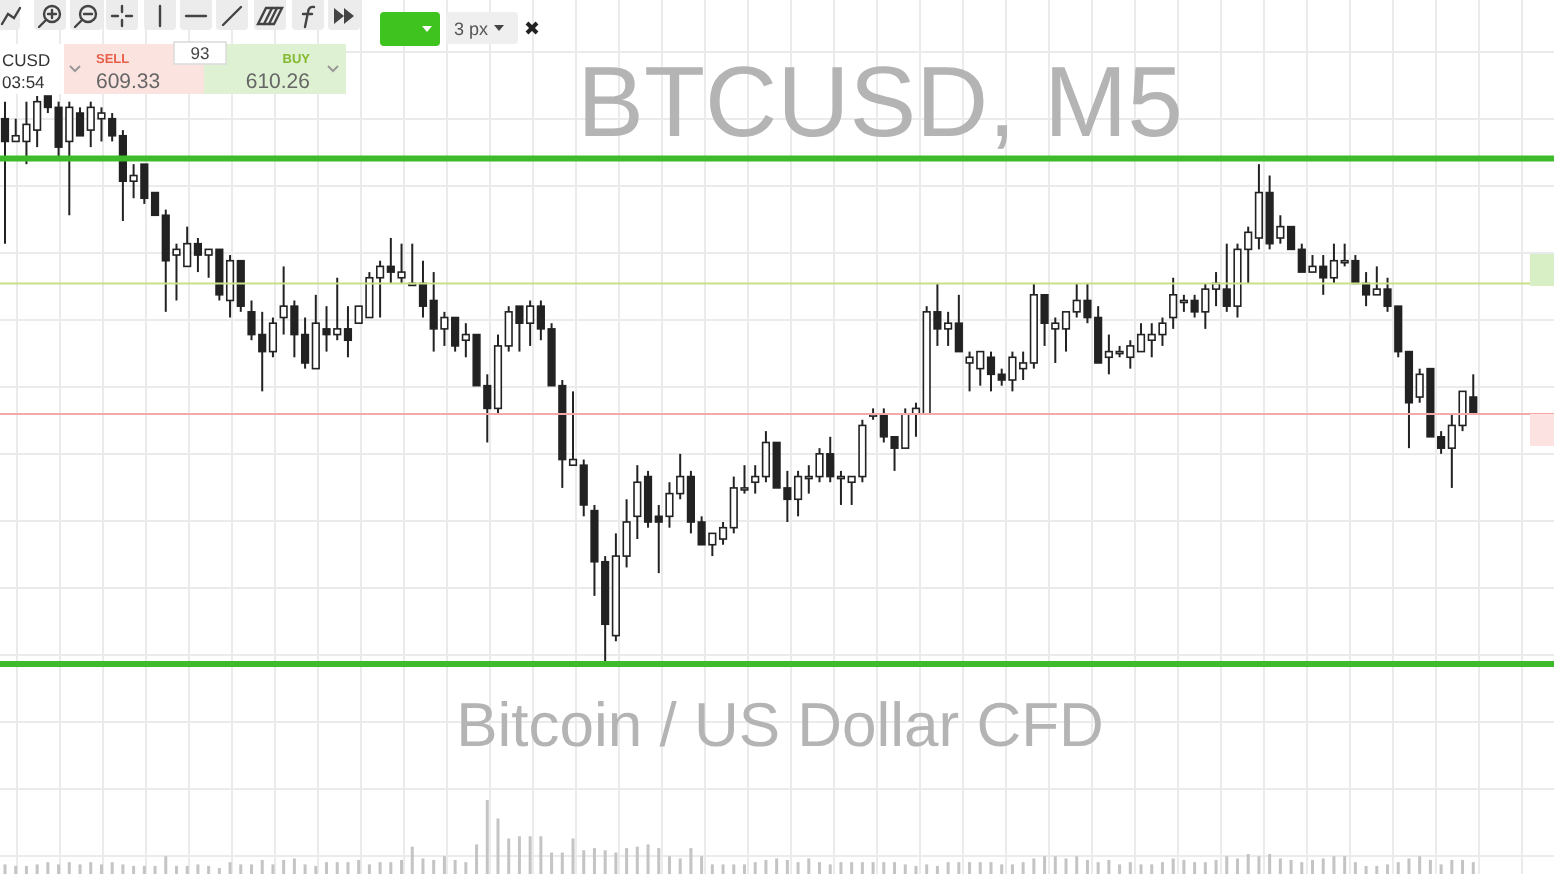  What do you see at coordinates (32, 69) in the screenshot?
I see `symbol-field: CUSD 03:54` at bounding box center [32, 69].